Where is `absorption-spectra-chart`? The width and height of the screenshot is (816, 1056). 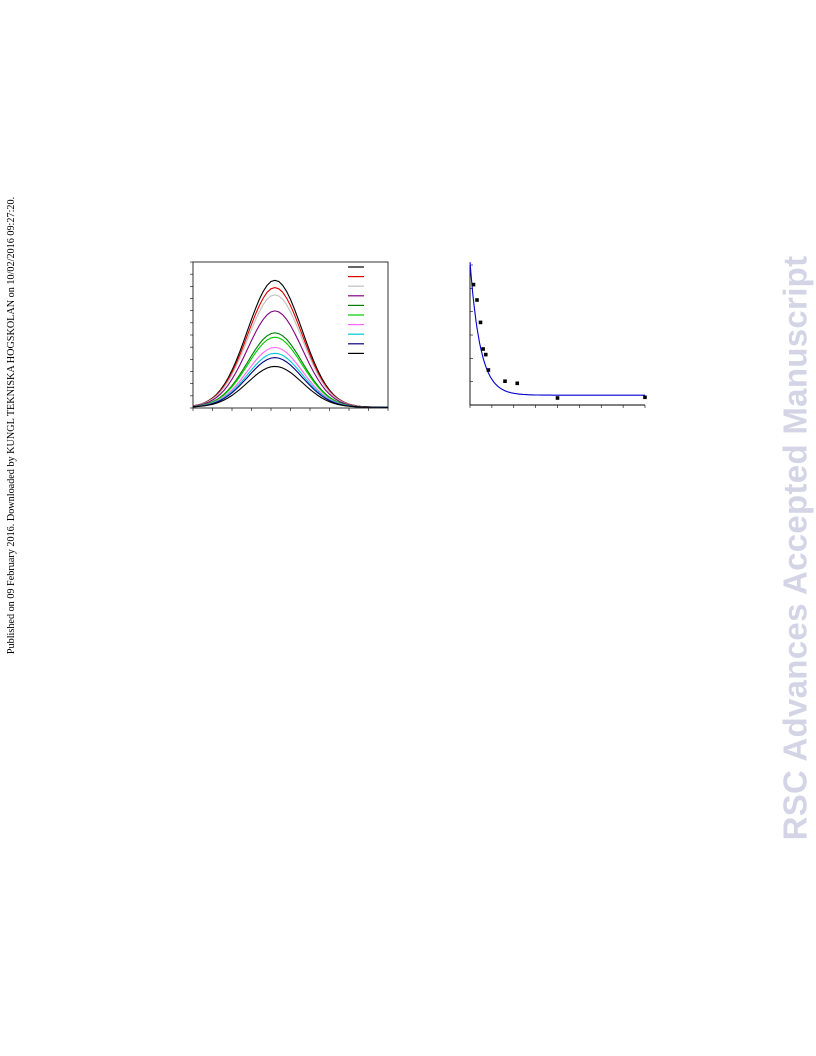 absorption-spectra-chart is located at coordinates (289, 336).